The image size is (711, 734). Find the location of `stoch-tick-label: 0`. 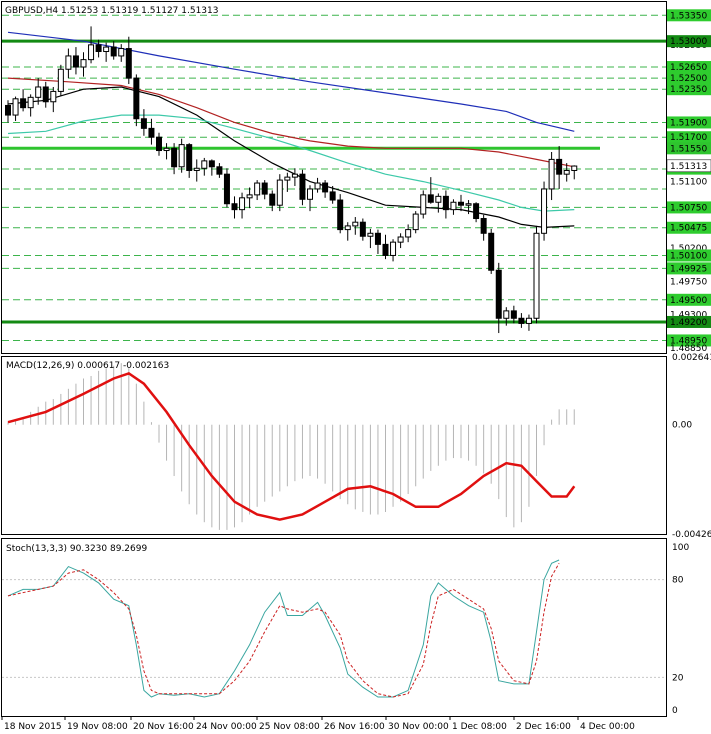

stoch-tick-label: 0 is located at coordinates (675, 711).